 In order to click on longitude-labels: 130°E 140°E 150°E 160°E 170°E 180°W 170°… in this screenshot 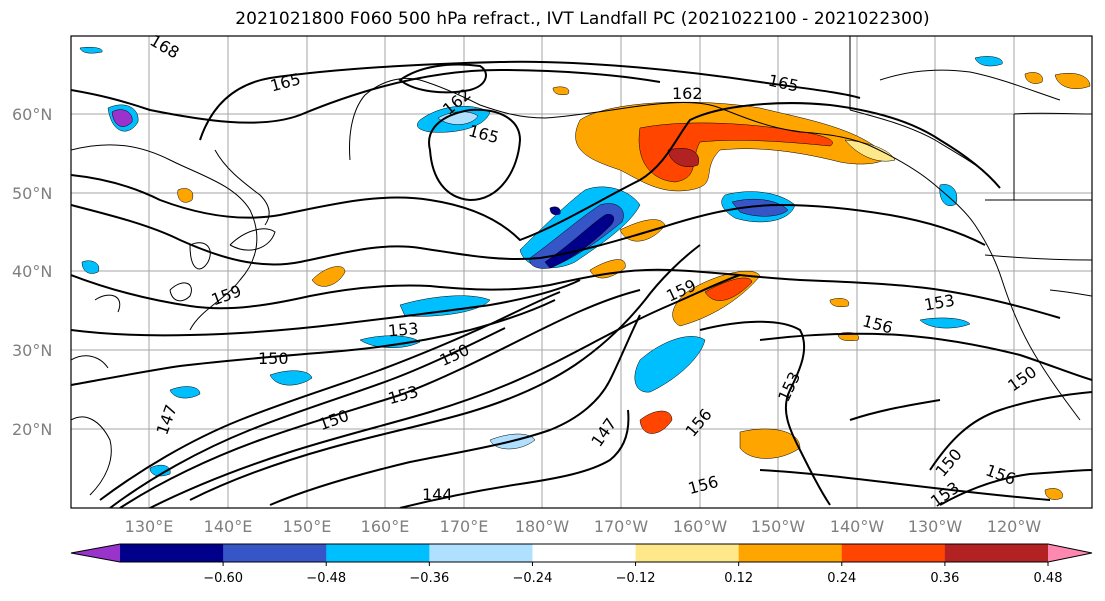, I will do `click(583, 526)`.